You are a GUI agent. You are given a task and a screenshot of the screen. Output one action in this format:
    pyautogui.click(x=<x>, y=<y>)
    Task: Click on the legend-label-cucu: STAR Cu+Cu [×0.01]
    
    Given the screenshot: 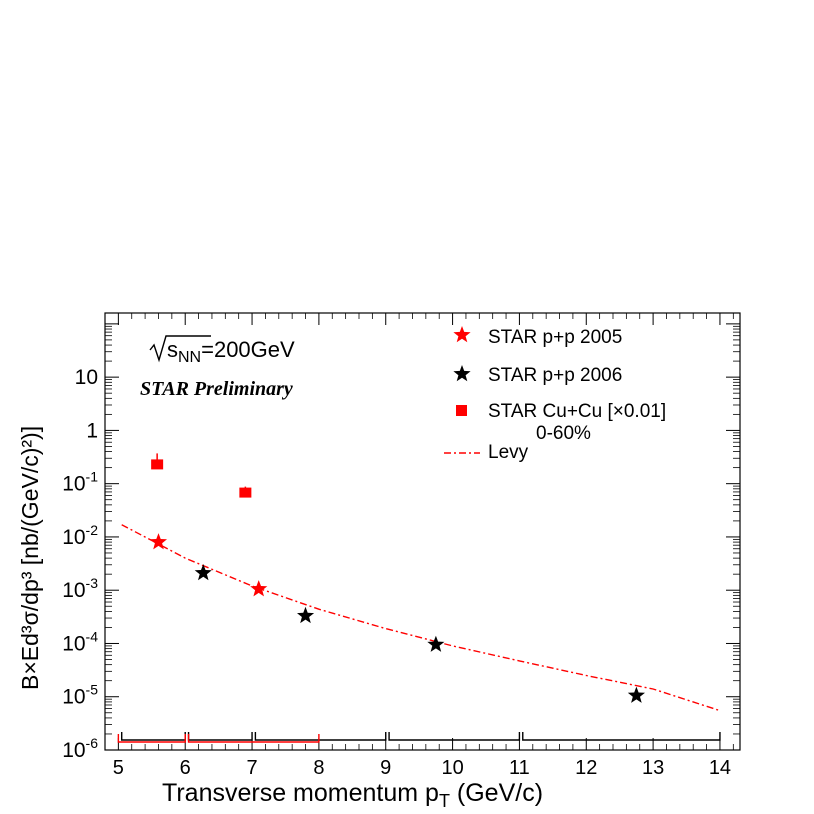 What is the action you would take?
    pyautogui.click(x=577, y=411)
    